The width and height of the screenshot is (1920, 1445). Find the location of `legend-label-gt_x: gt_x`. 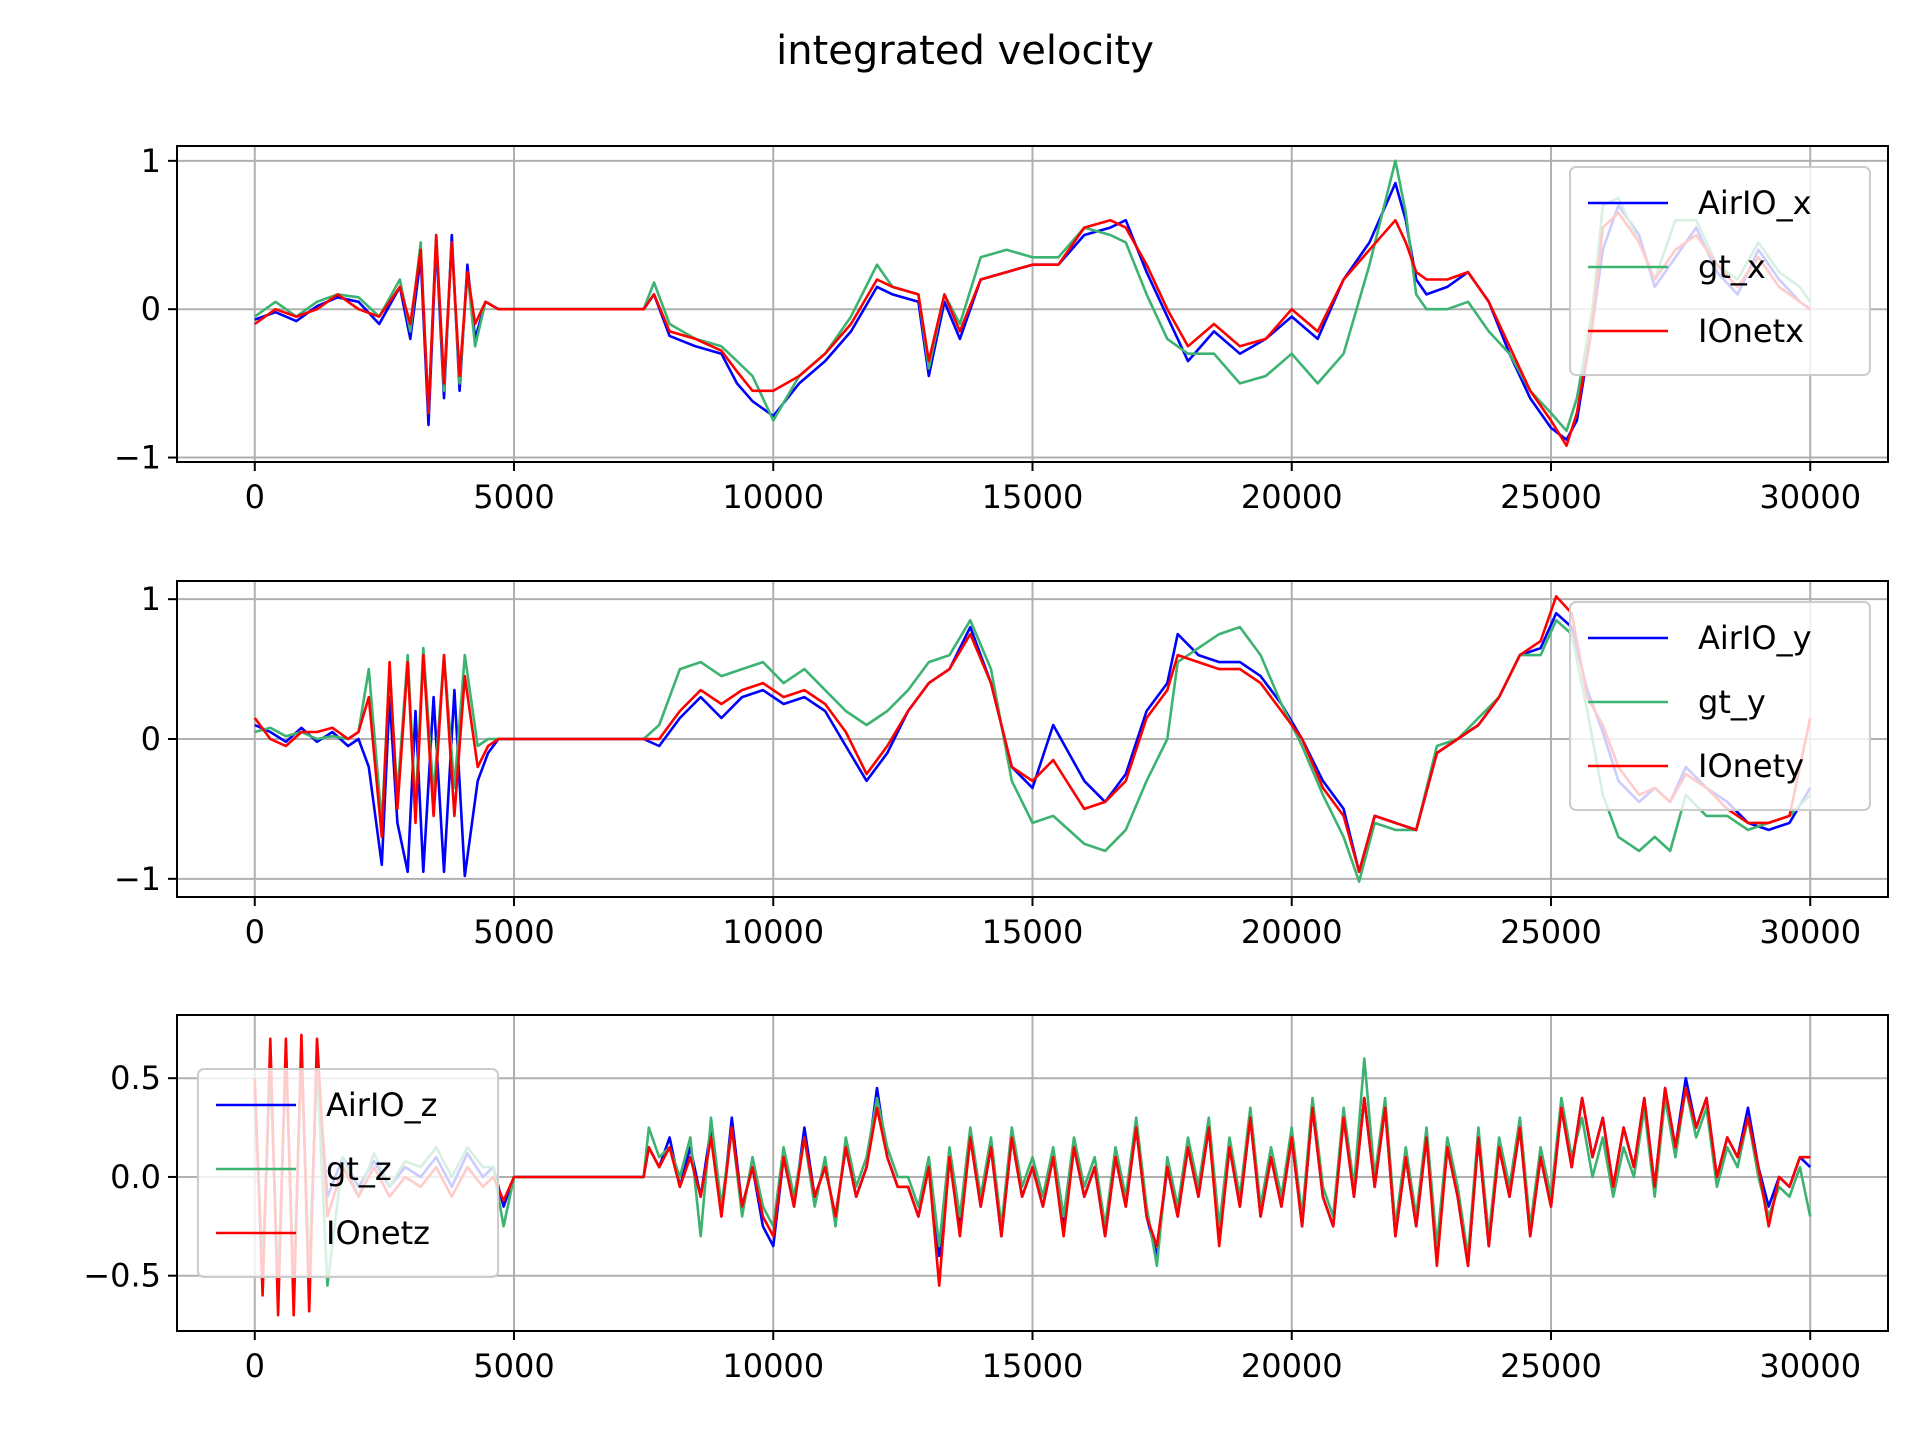

legend-label-gt_x: gt_x is located at coordinates (1732, 267).